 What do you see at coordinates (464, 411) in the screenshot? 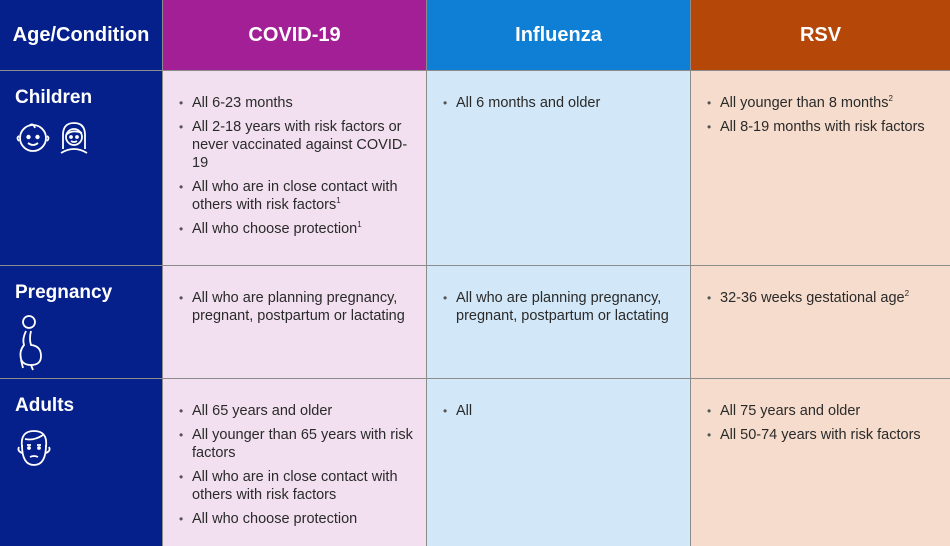
I see `list-item-text: All` at bounding box center [464, 411].